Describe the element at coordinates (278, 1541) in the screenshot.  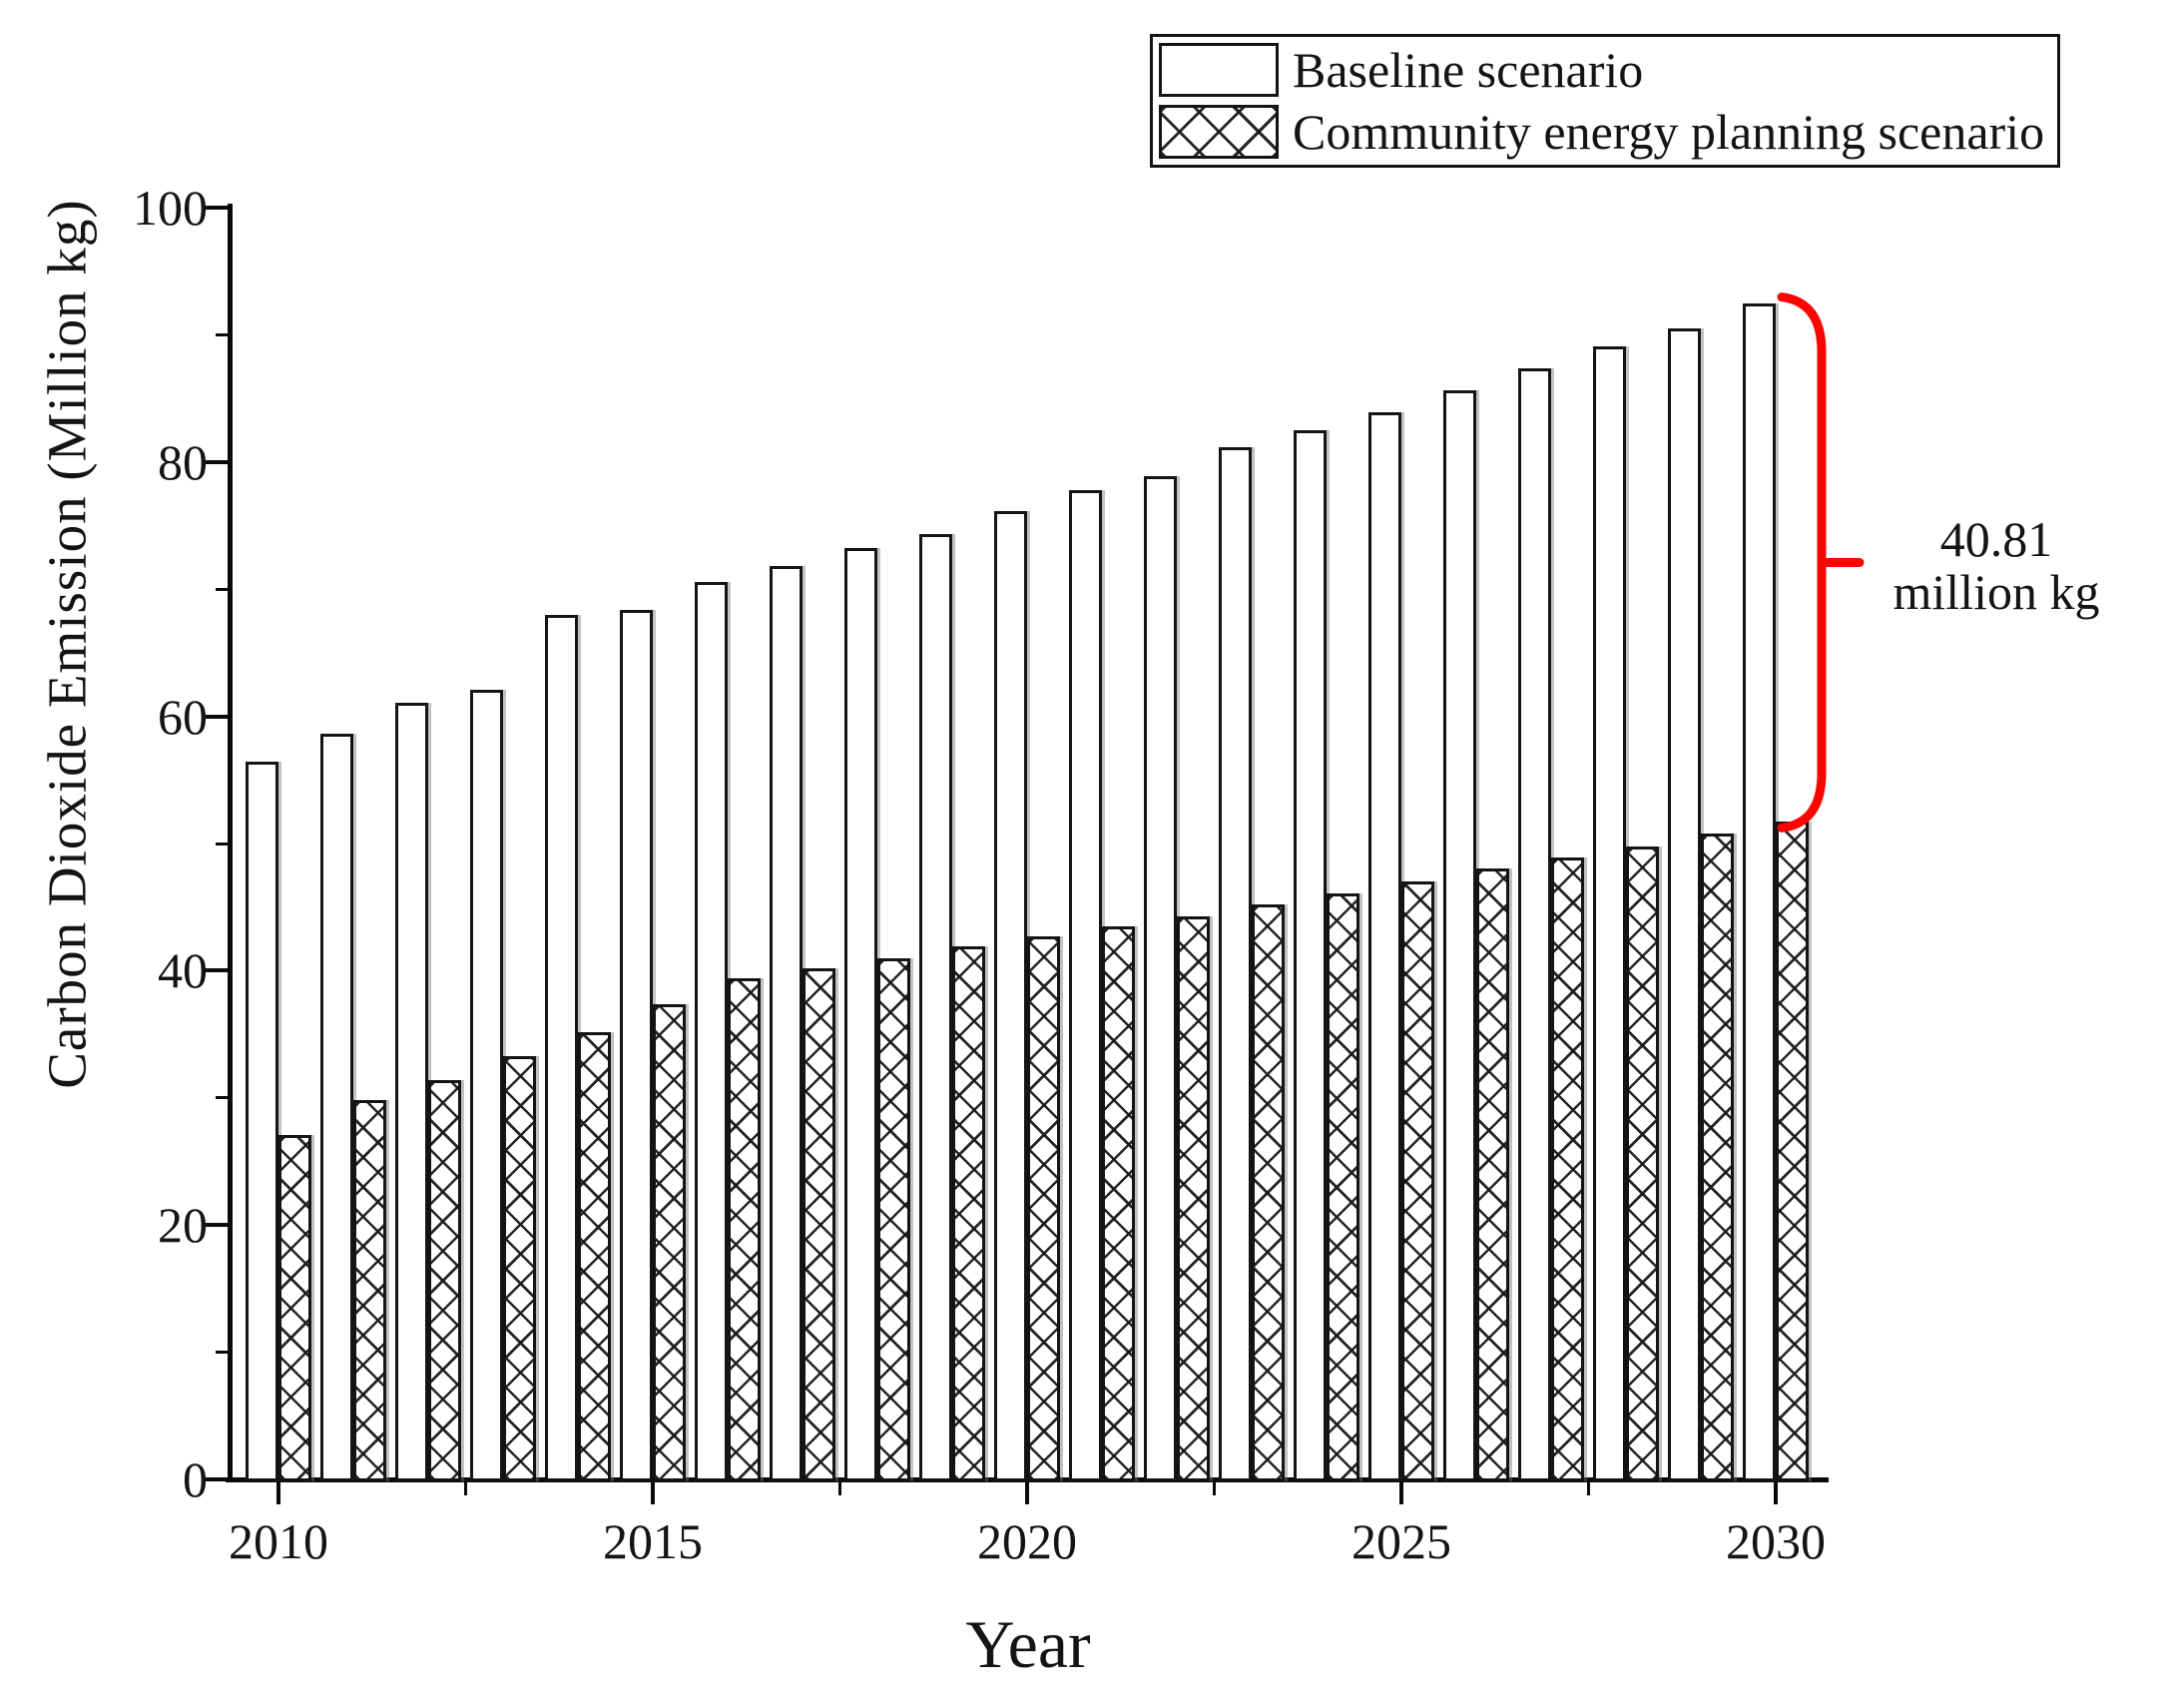
I see `x-tick-label-2010: 2010` at that location.